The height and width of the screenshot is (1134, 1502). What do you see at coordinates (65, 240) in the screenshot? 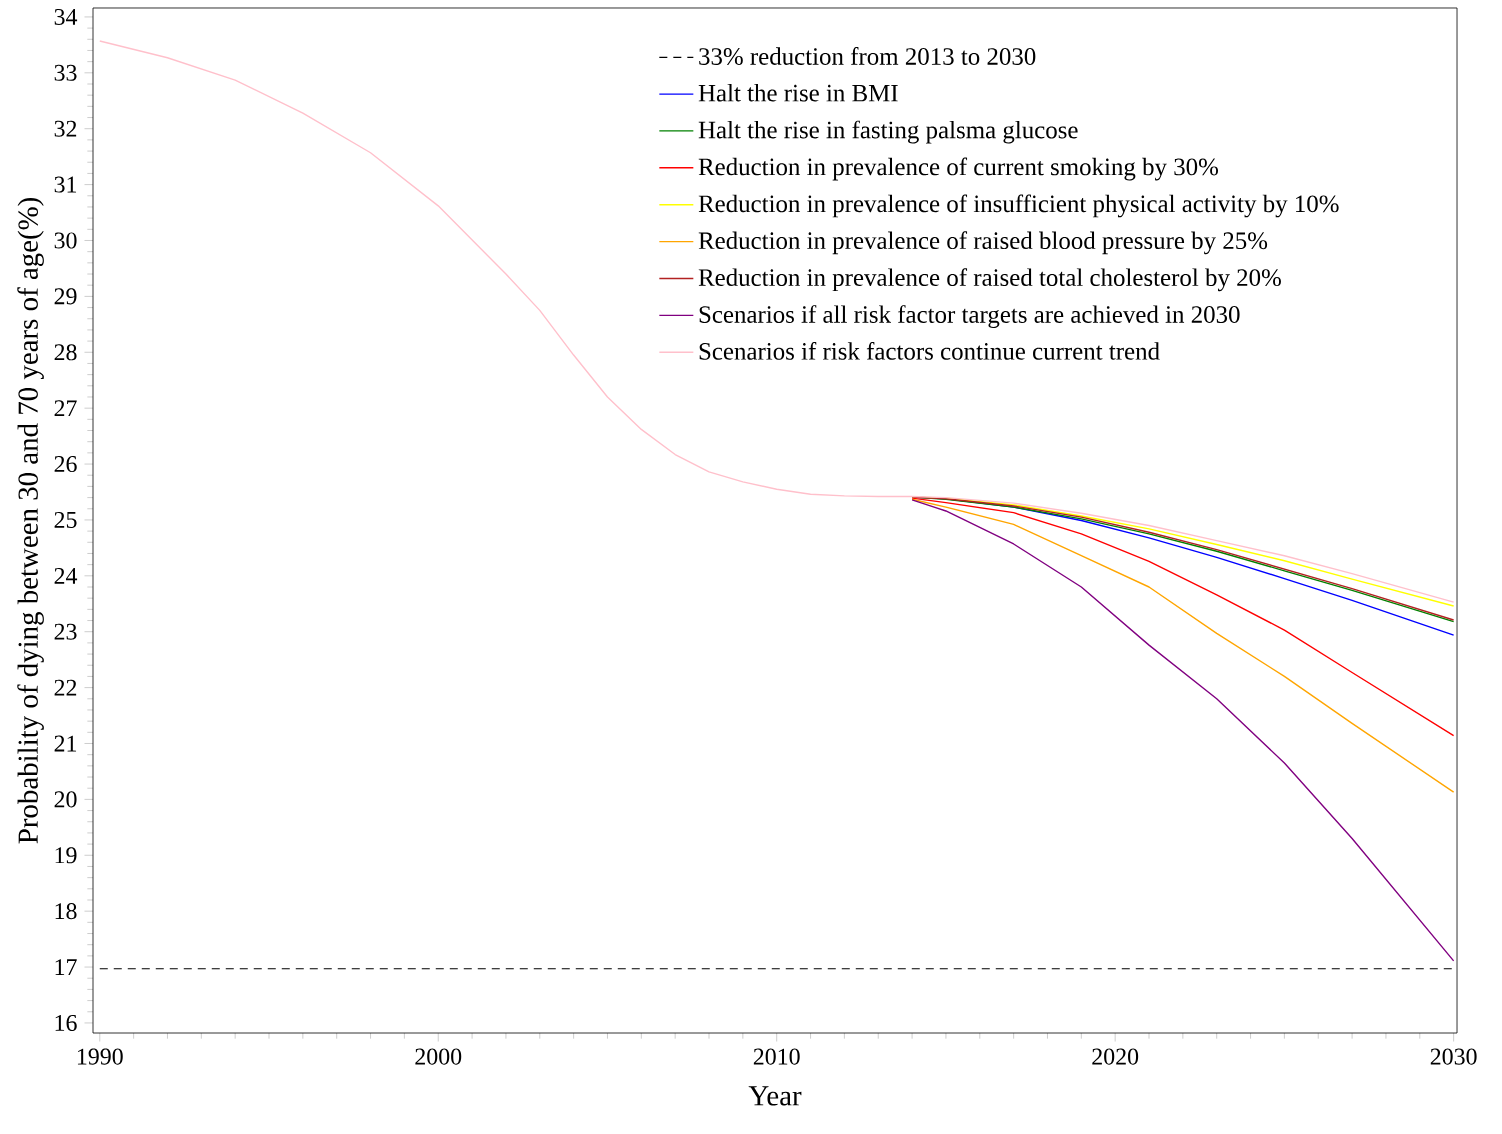
I see `y-tick-label: 30` at bounding box center [65, 240].